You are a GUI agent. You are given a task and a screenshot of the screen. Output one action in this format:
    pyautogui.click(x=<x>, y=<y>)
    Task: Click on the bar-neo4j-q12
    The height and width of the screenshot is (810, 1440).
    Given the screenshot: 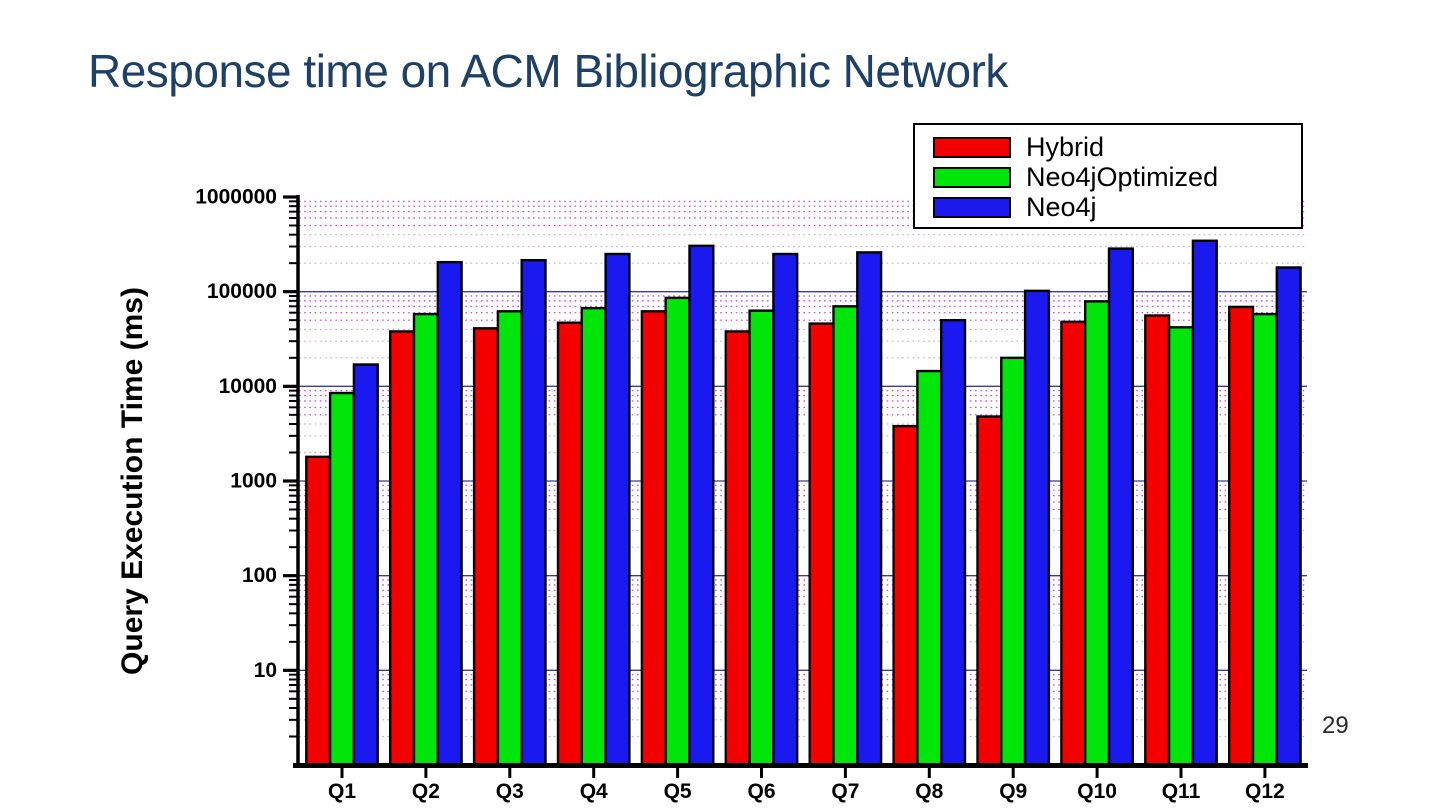 What is the action you would take?
    pyautogui.click(x=1288, y=516)
    